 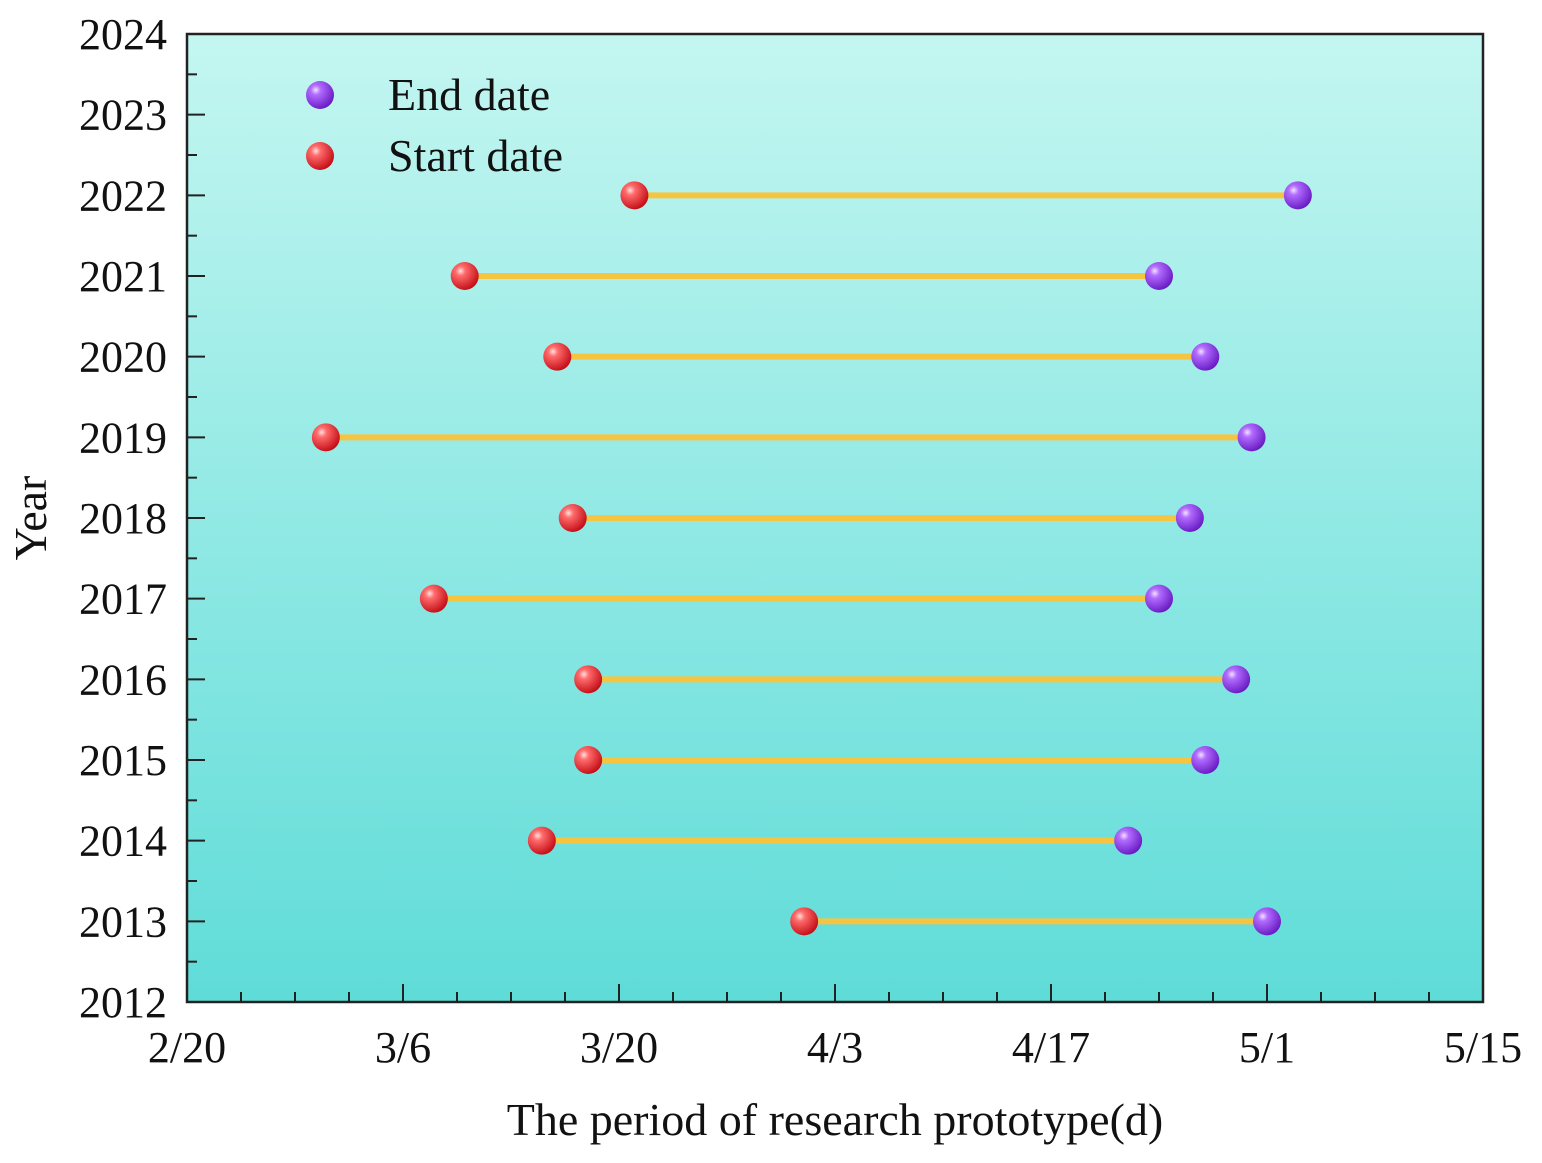 What do you see at coordinates (123, 34) in the screenshot?
I see `y-tick-label: 2024` at bounding box center [123, 34].